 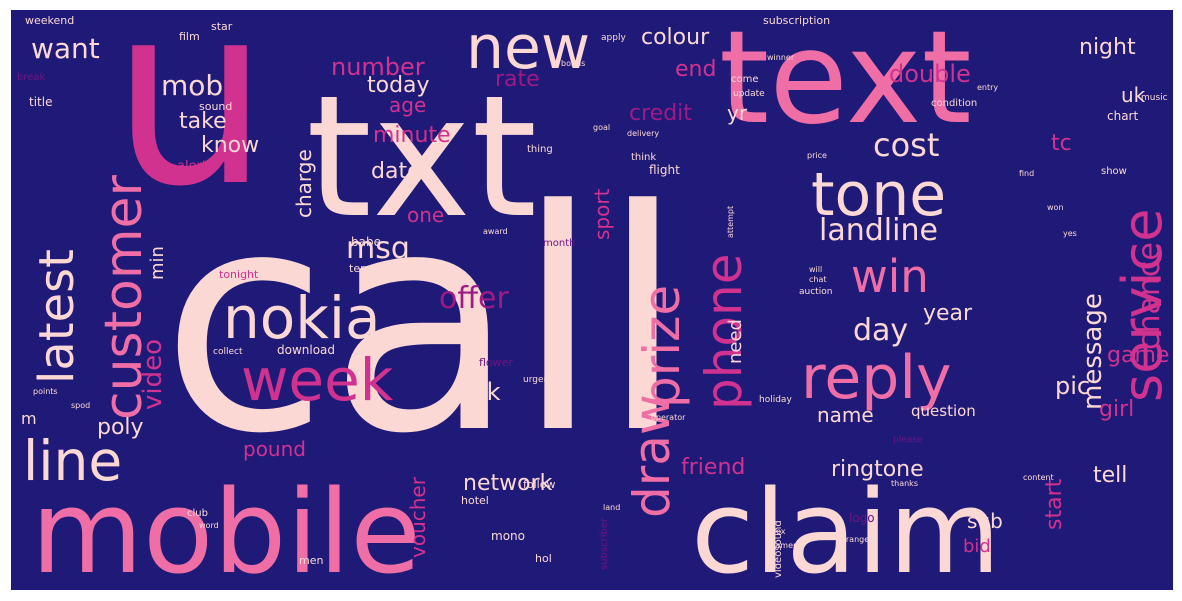 I want to click on word-goal: goal, so click(x=601, y=127).